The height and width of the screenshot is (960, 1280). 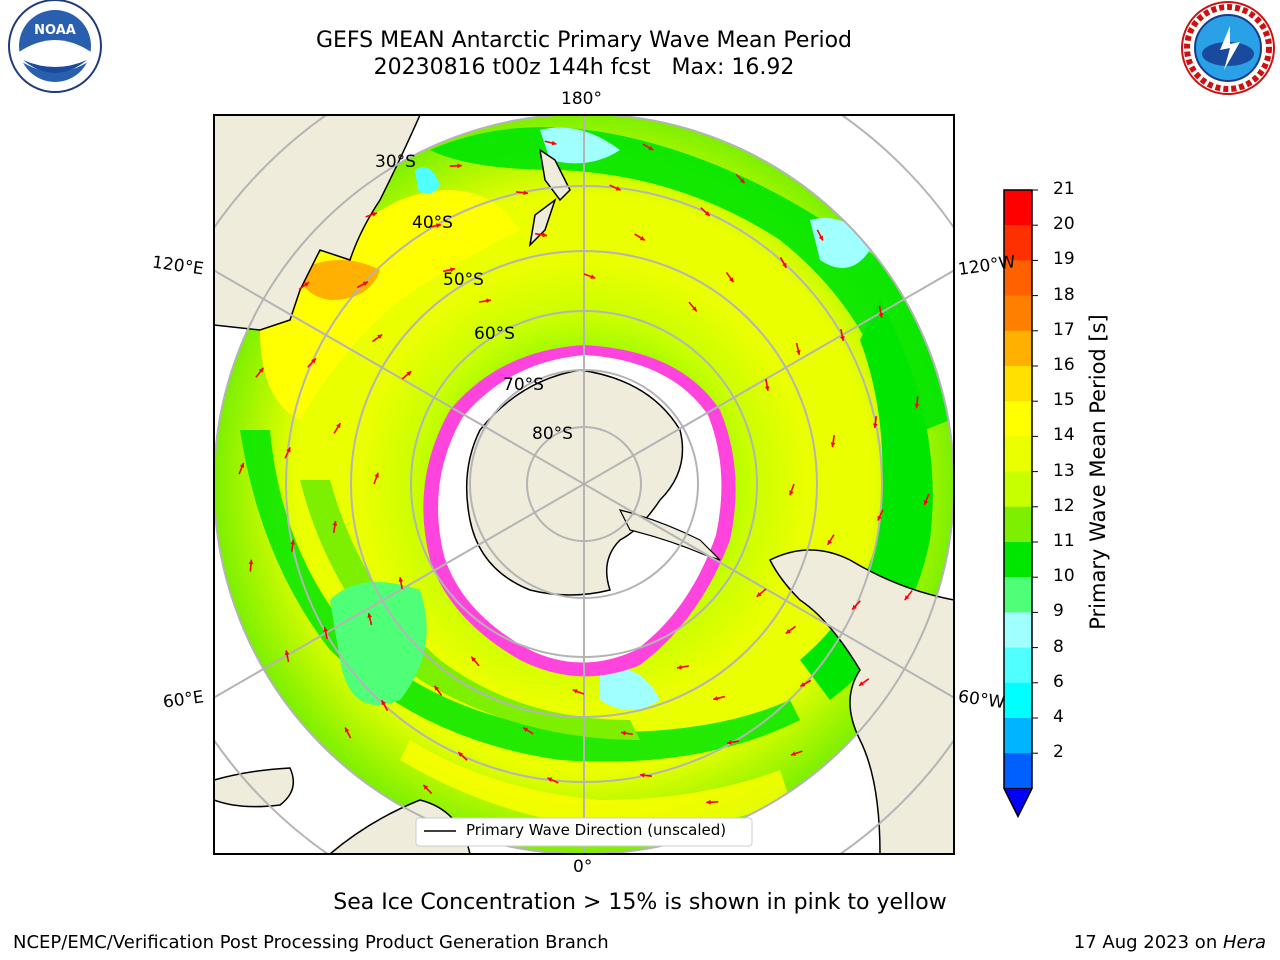 I want to click on lat-label-70s: 70°S, so click(x=523, y=385).